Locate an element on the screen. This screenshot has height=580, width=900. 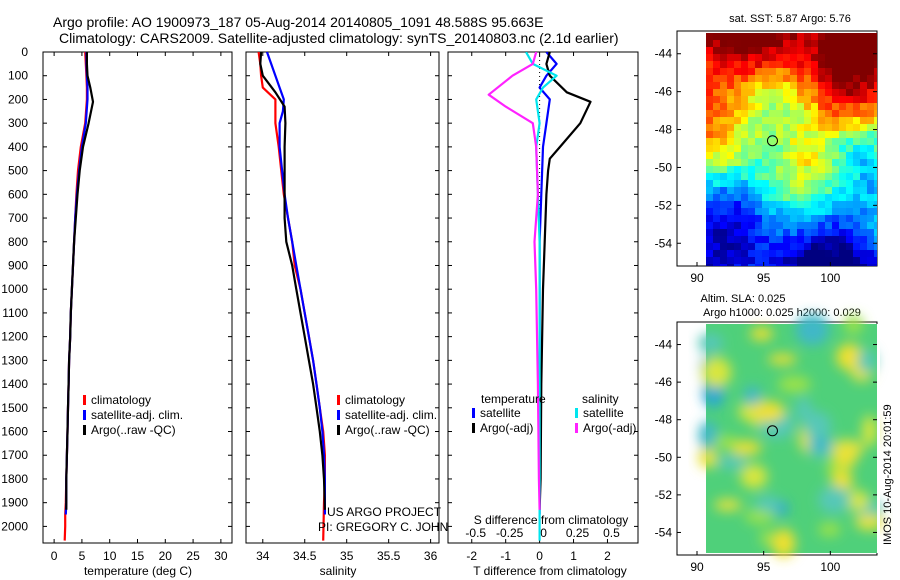
map-lat-label: -52 is located at coordinates (664, 495).